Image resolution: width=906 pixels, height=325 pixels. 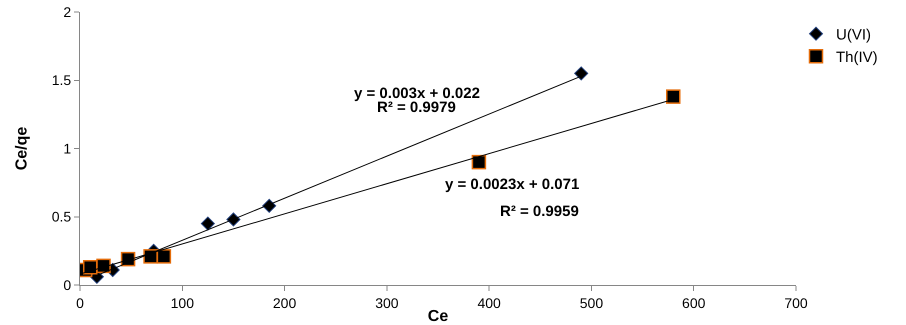 What do you see at coordinates (417, 93) in the screenshot?
I see `annotation: y = 0.003x + 0.022` at bounding box center [417, 93].